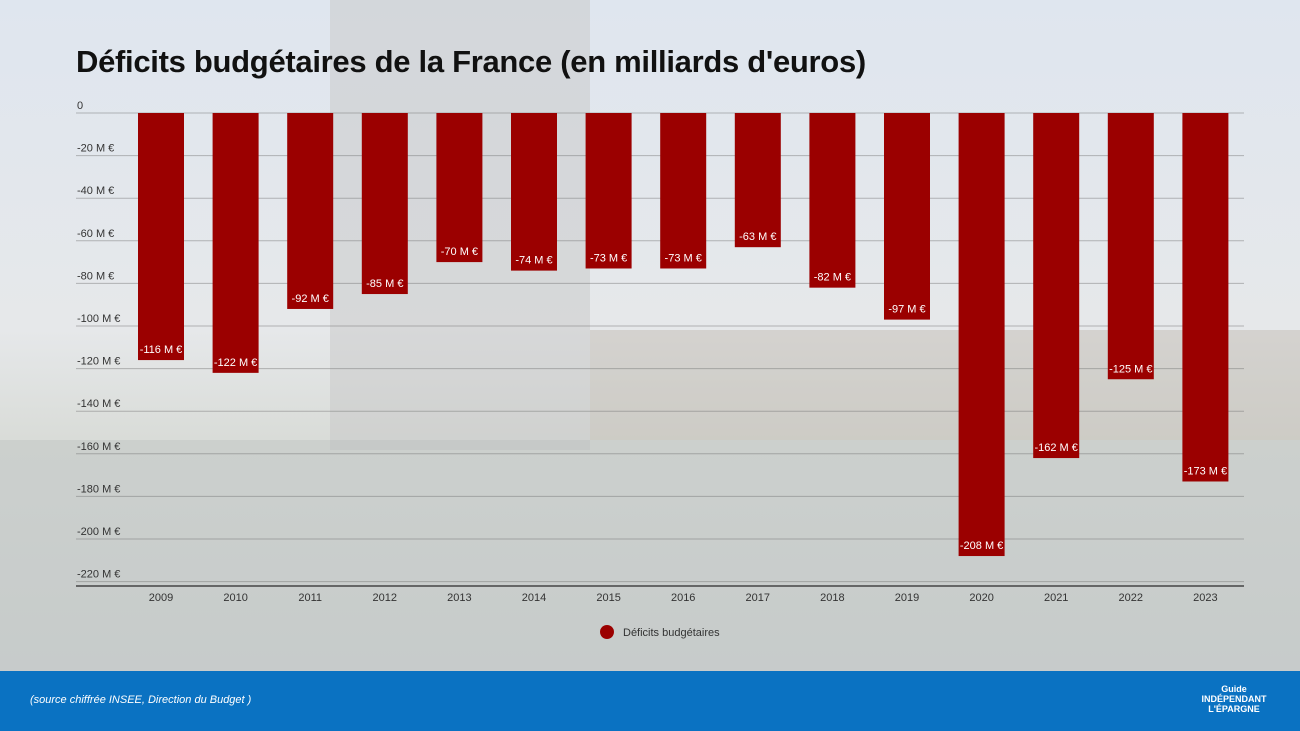 Image resolution: width=1300 pixels, height=731 pixels. What do you see at coordinates (981, 598) in the screenshot?
I see `x-tick-label: 2020` at bounding box center [981, 598].